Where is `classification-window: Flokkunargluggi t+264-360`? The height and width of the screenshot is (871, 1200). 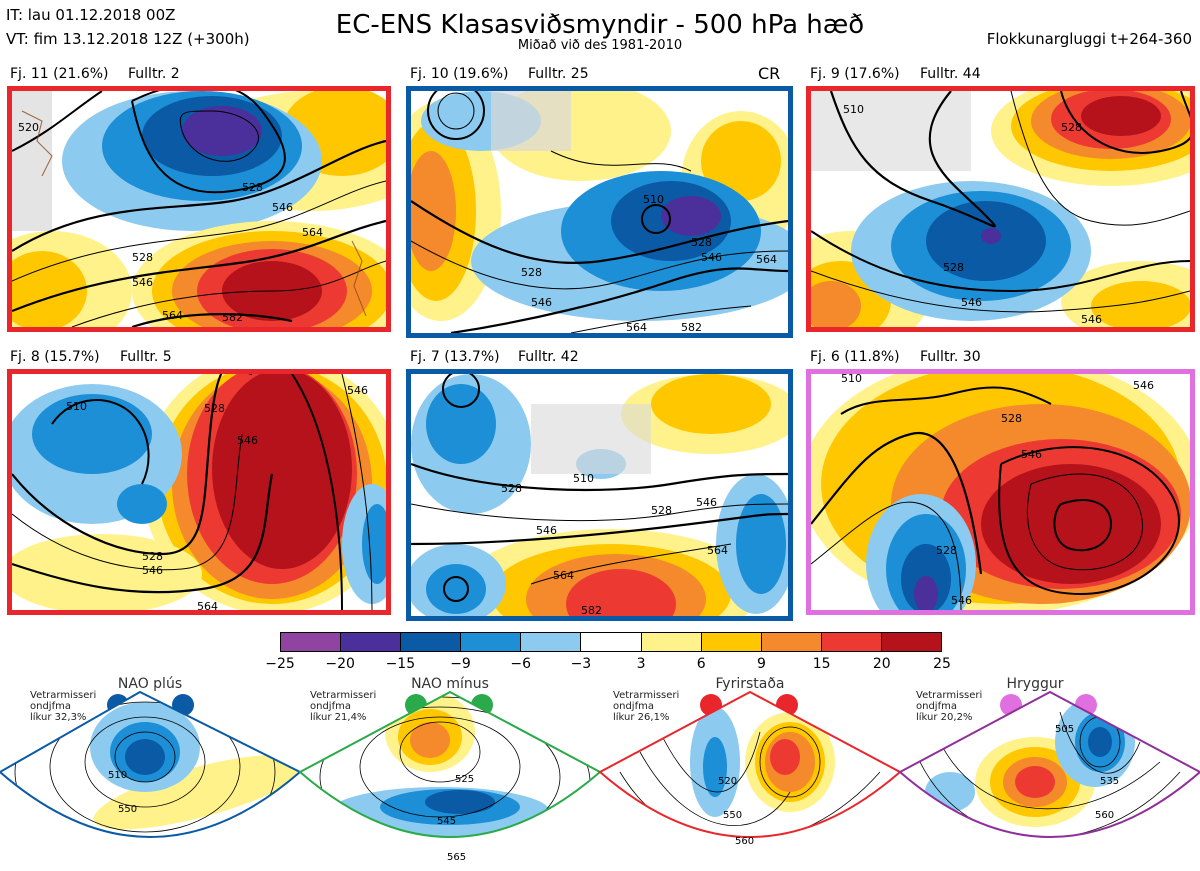 classification-window: Flokkunargluggi t+264-360 is located at coordinates (1089, 39).